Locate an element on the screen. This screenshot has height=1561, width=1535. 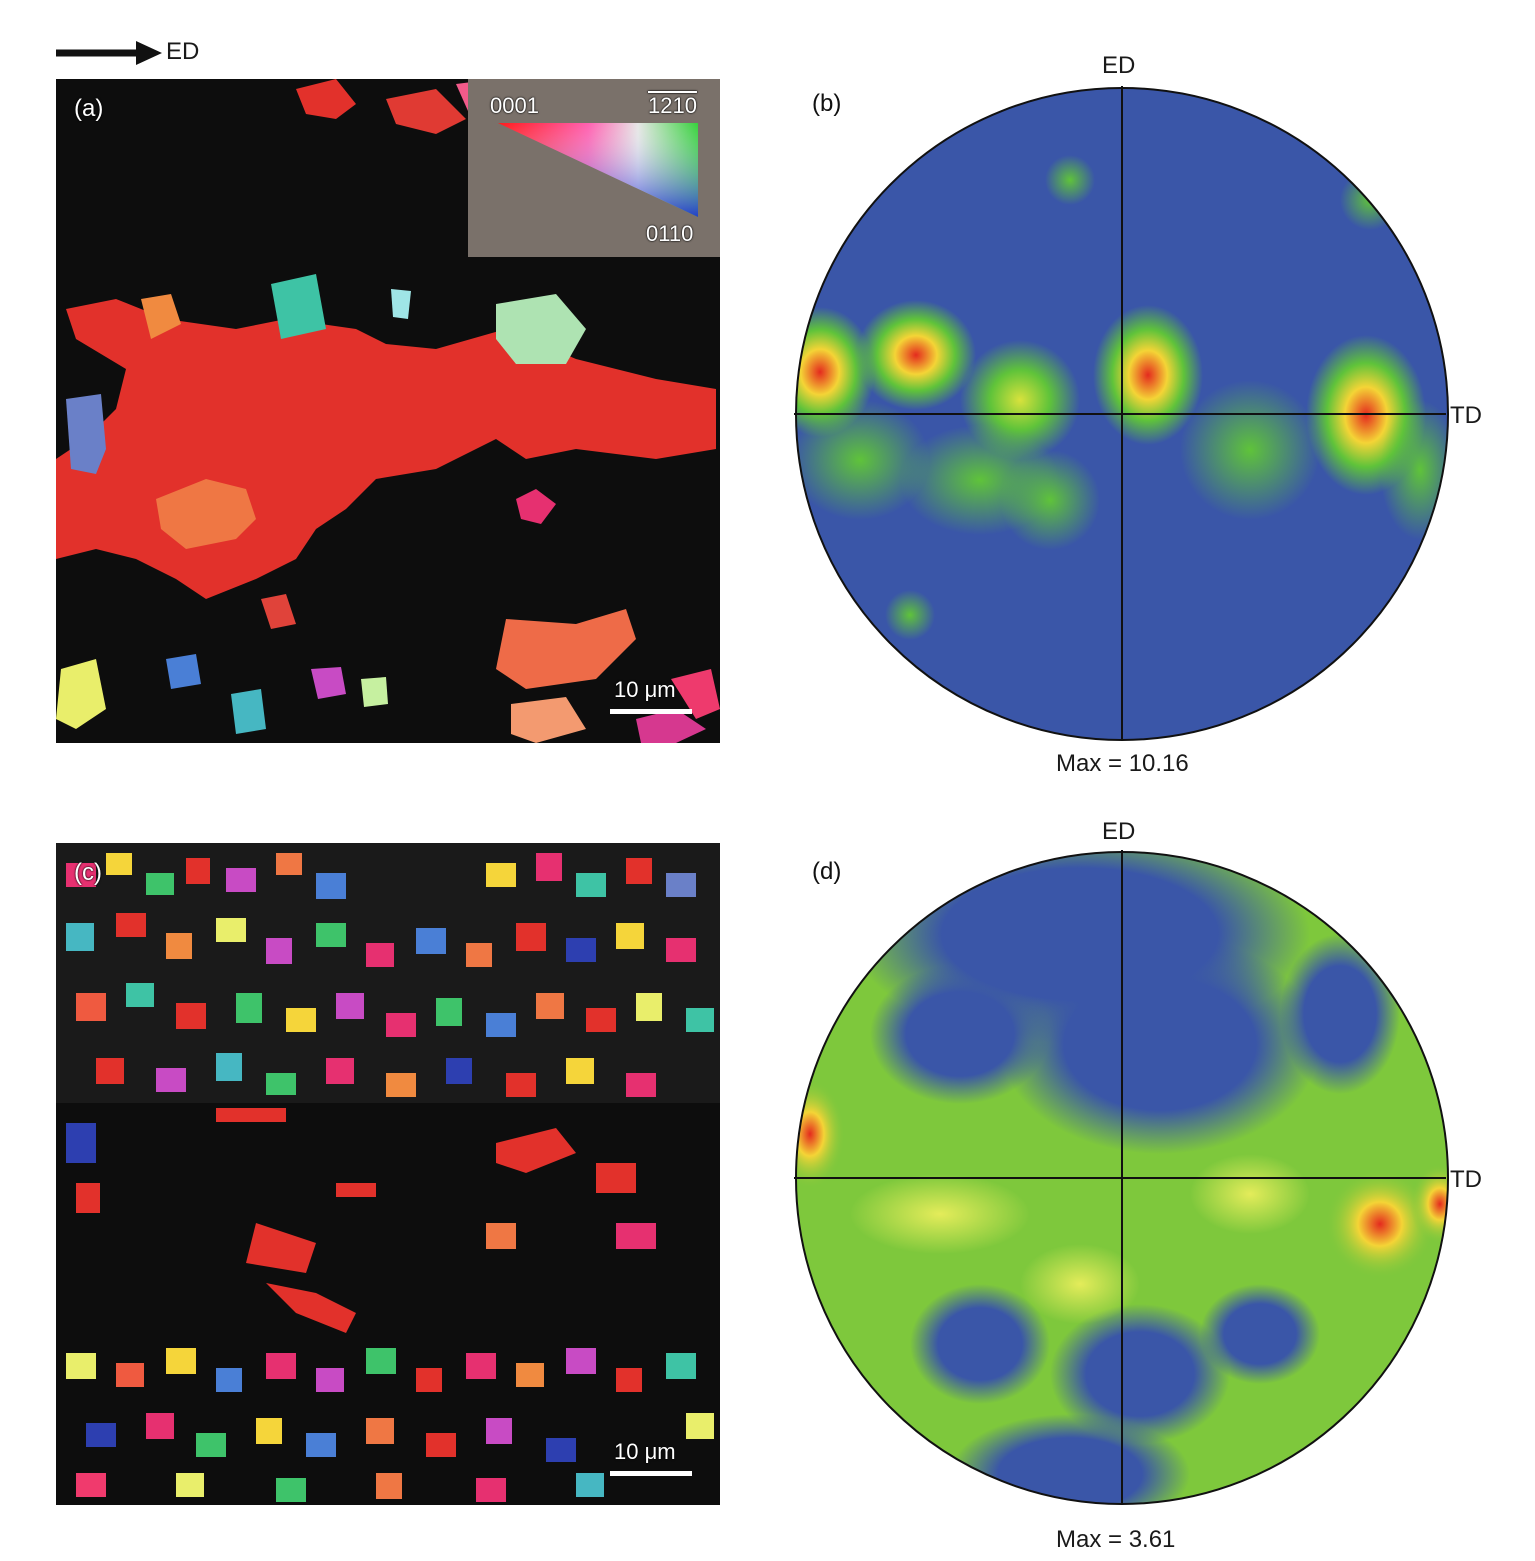
grain-magenta-a15 is located at coordinates (328, 683).